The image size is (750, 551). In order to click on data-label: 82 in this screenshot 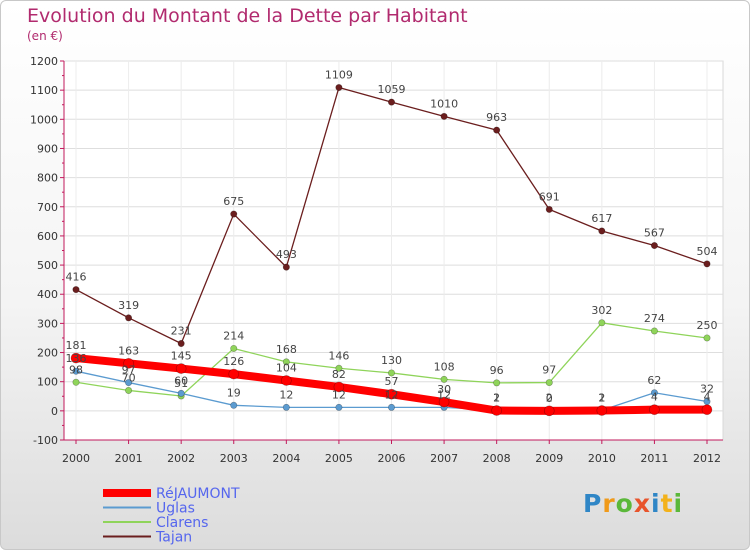, I will do `click(339, 374)`.